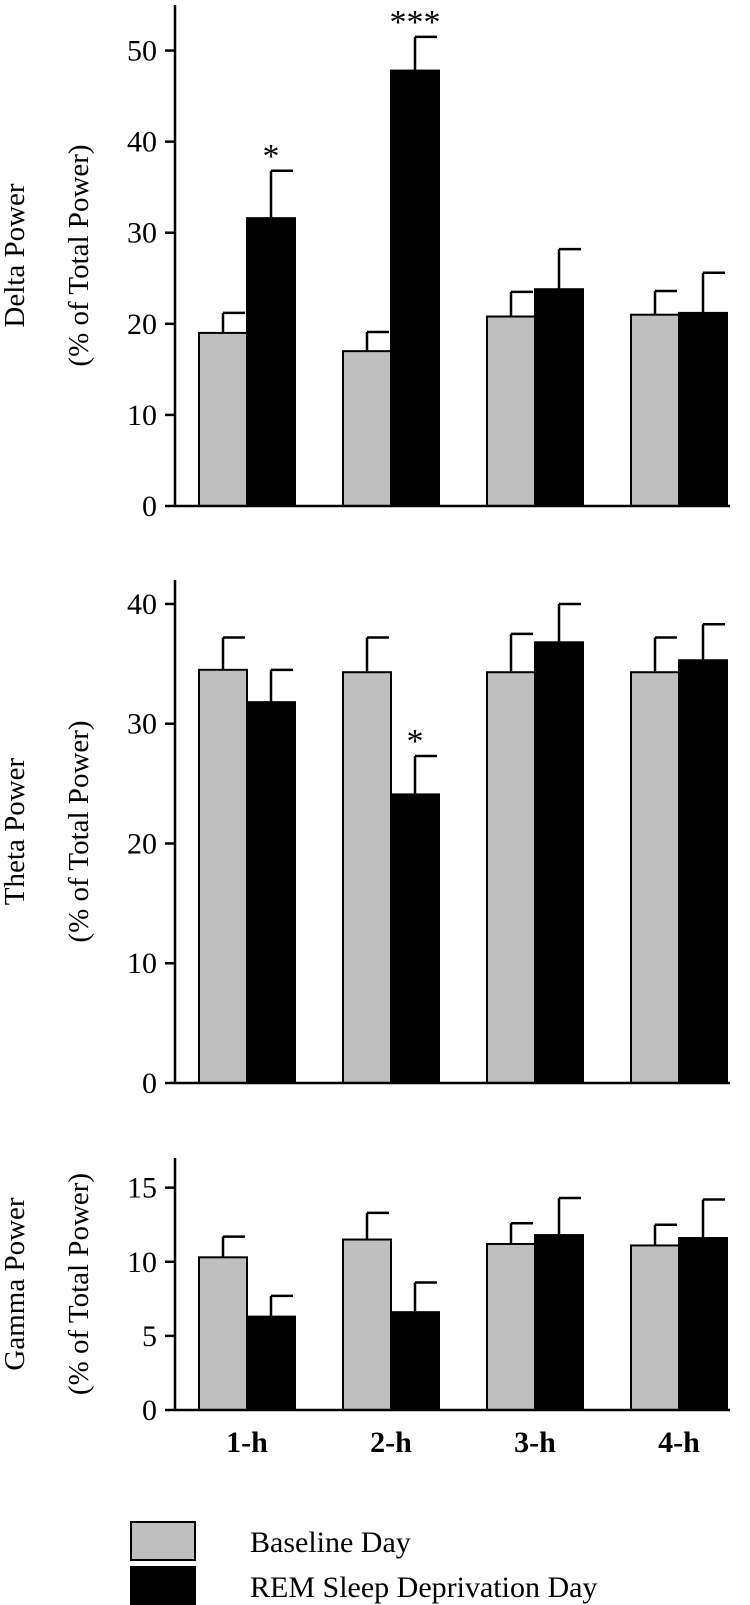  I want to click on legend: Baseline Day REM Sleep Deprivation Day, so click(363, 1563).